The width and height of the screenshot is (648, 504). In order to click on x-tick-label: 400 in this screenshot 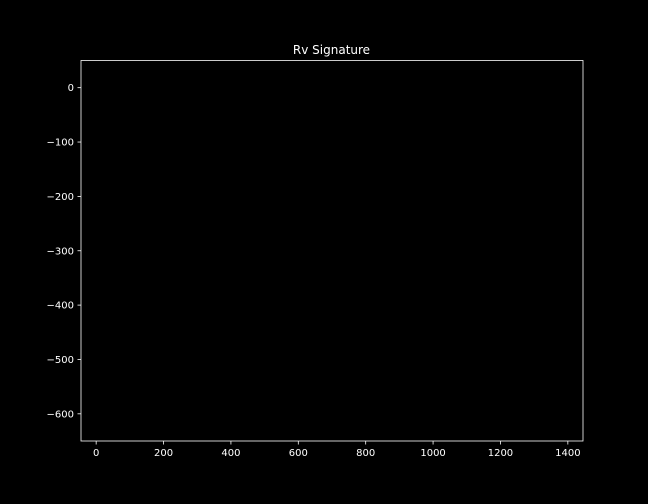, I will do `click(230, 453)`.